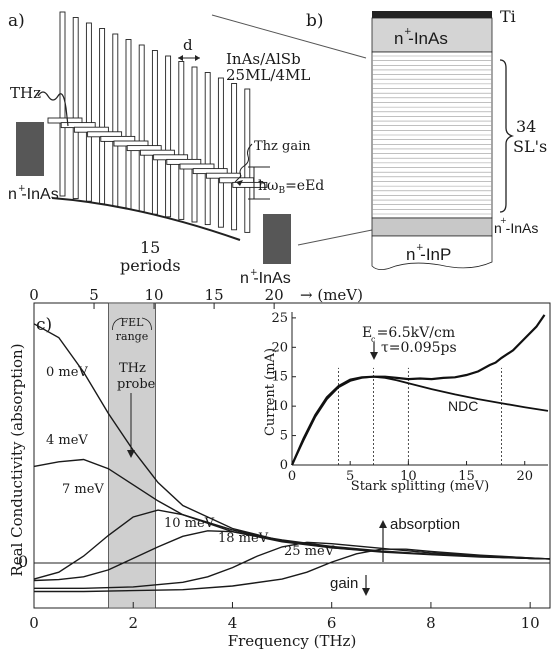  I want to click on ti-label: Ti, so click(508, 16).